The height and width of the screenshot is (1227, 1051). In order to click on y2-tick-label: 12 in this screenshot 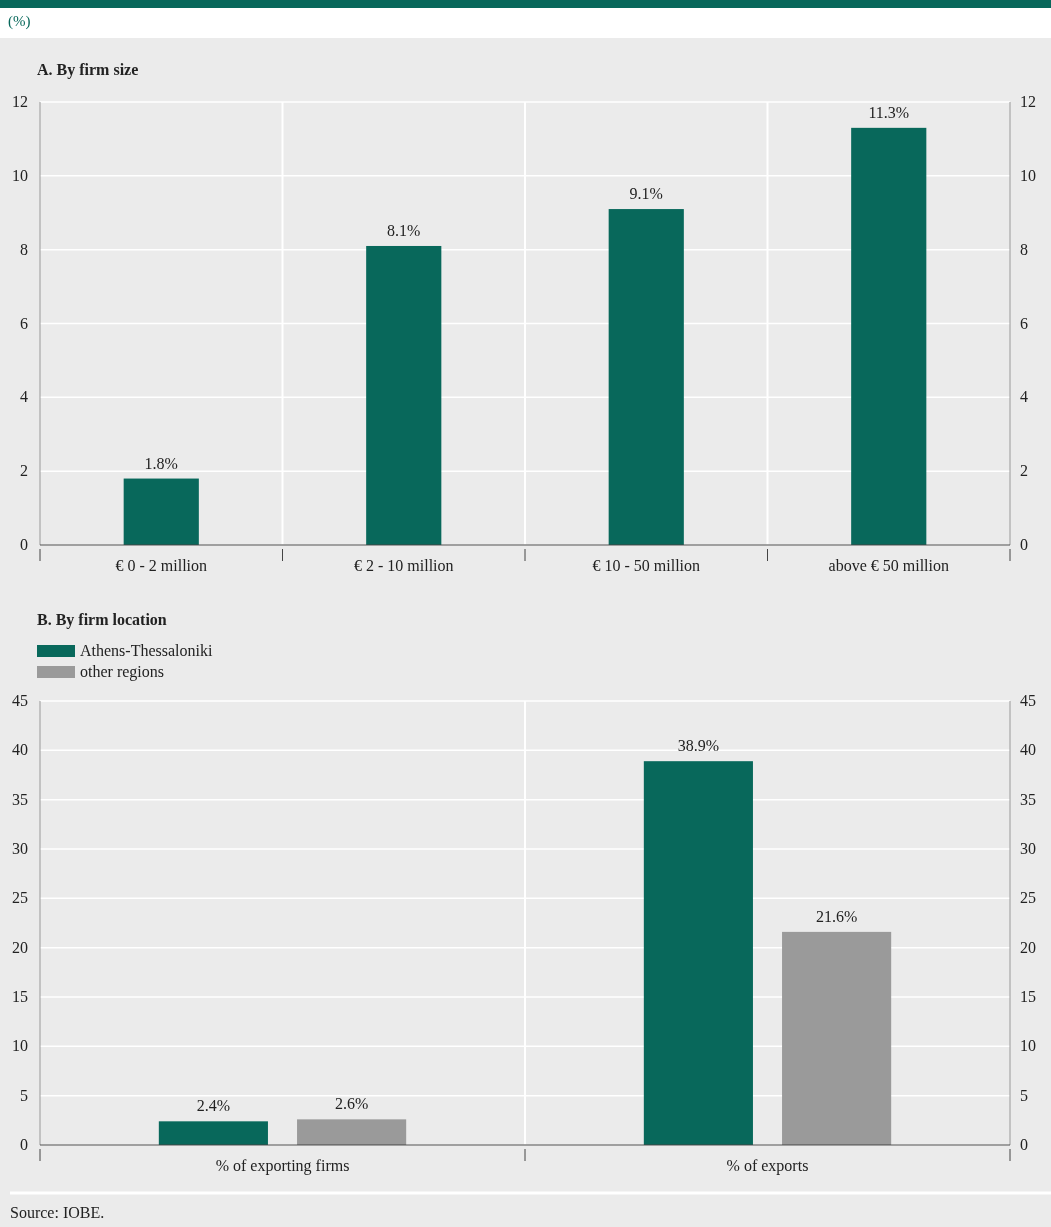, I will do `click(1028, 101)`.